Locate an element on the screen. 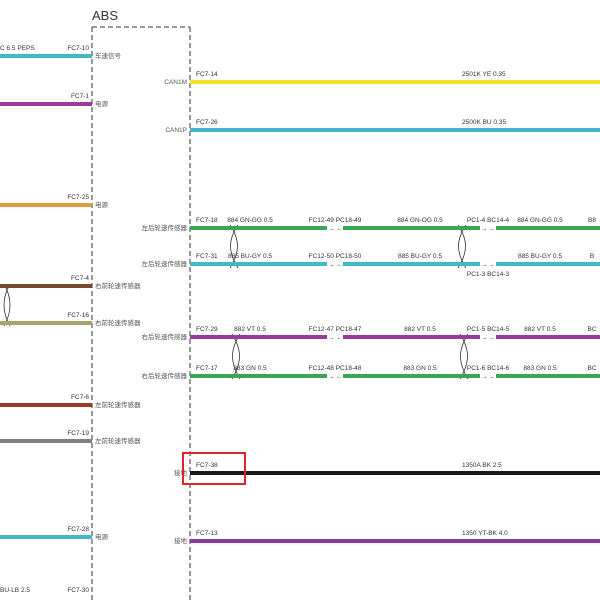 This screenshot has width=600, height=601. connector-label: FC7-4 is located at coordinates (80, 278).